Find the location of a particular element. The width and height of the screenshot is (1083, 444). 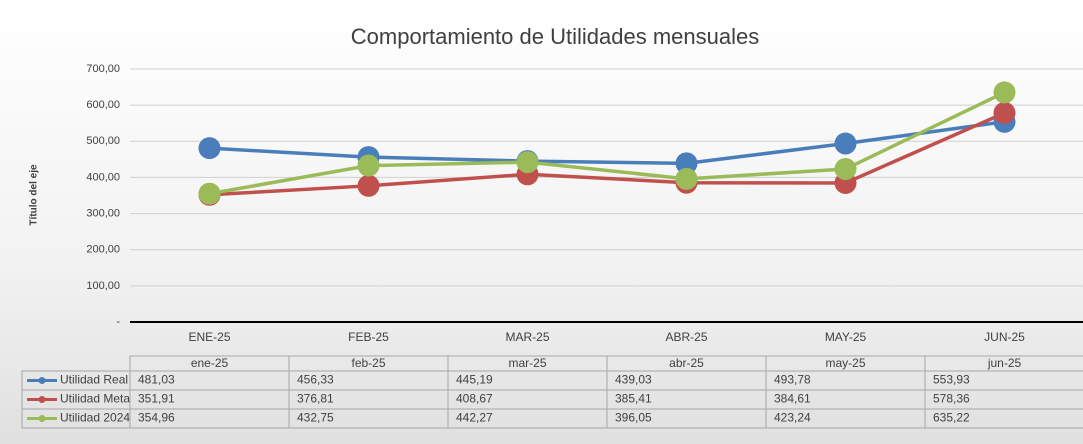

y-tick-label: 400,00 is located at coordinates (103, 177).